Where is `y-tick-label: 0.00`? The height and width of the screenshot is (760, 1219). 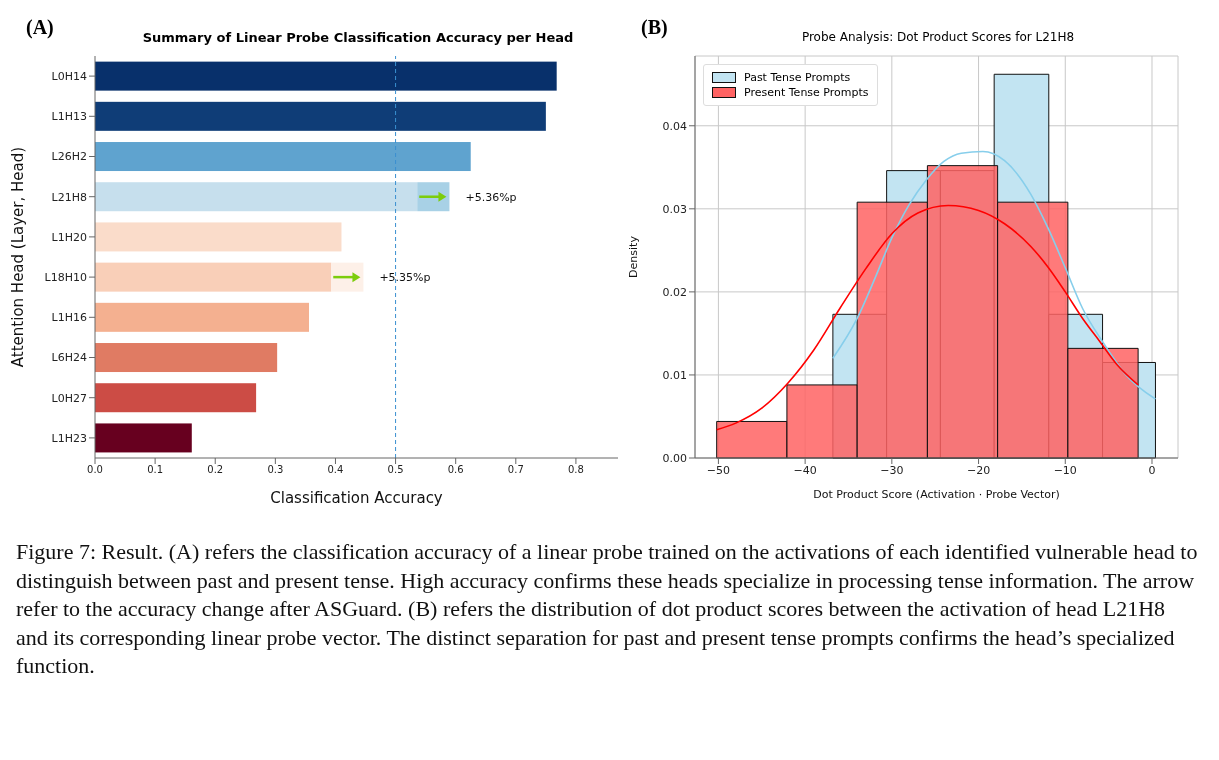 y-tick-label: 0.00 is located at coordinates (674, 458).